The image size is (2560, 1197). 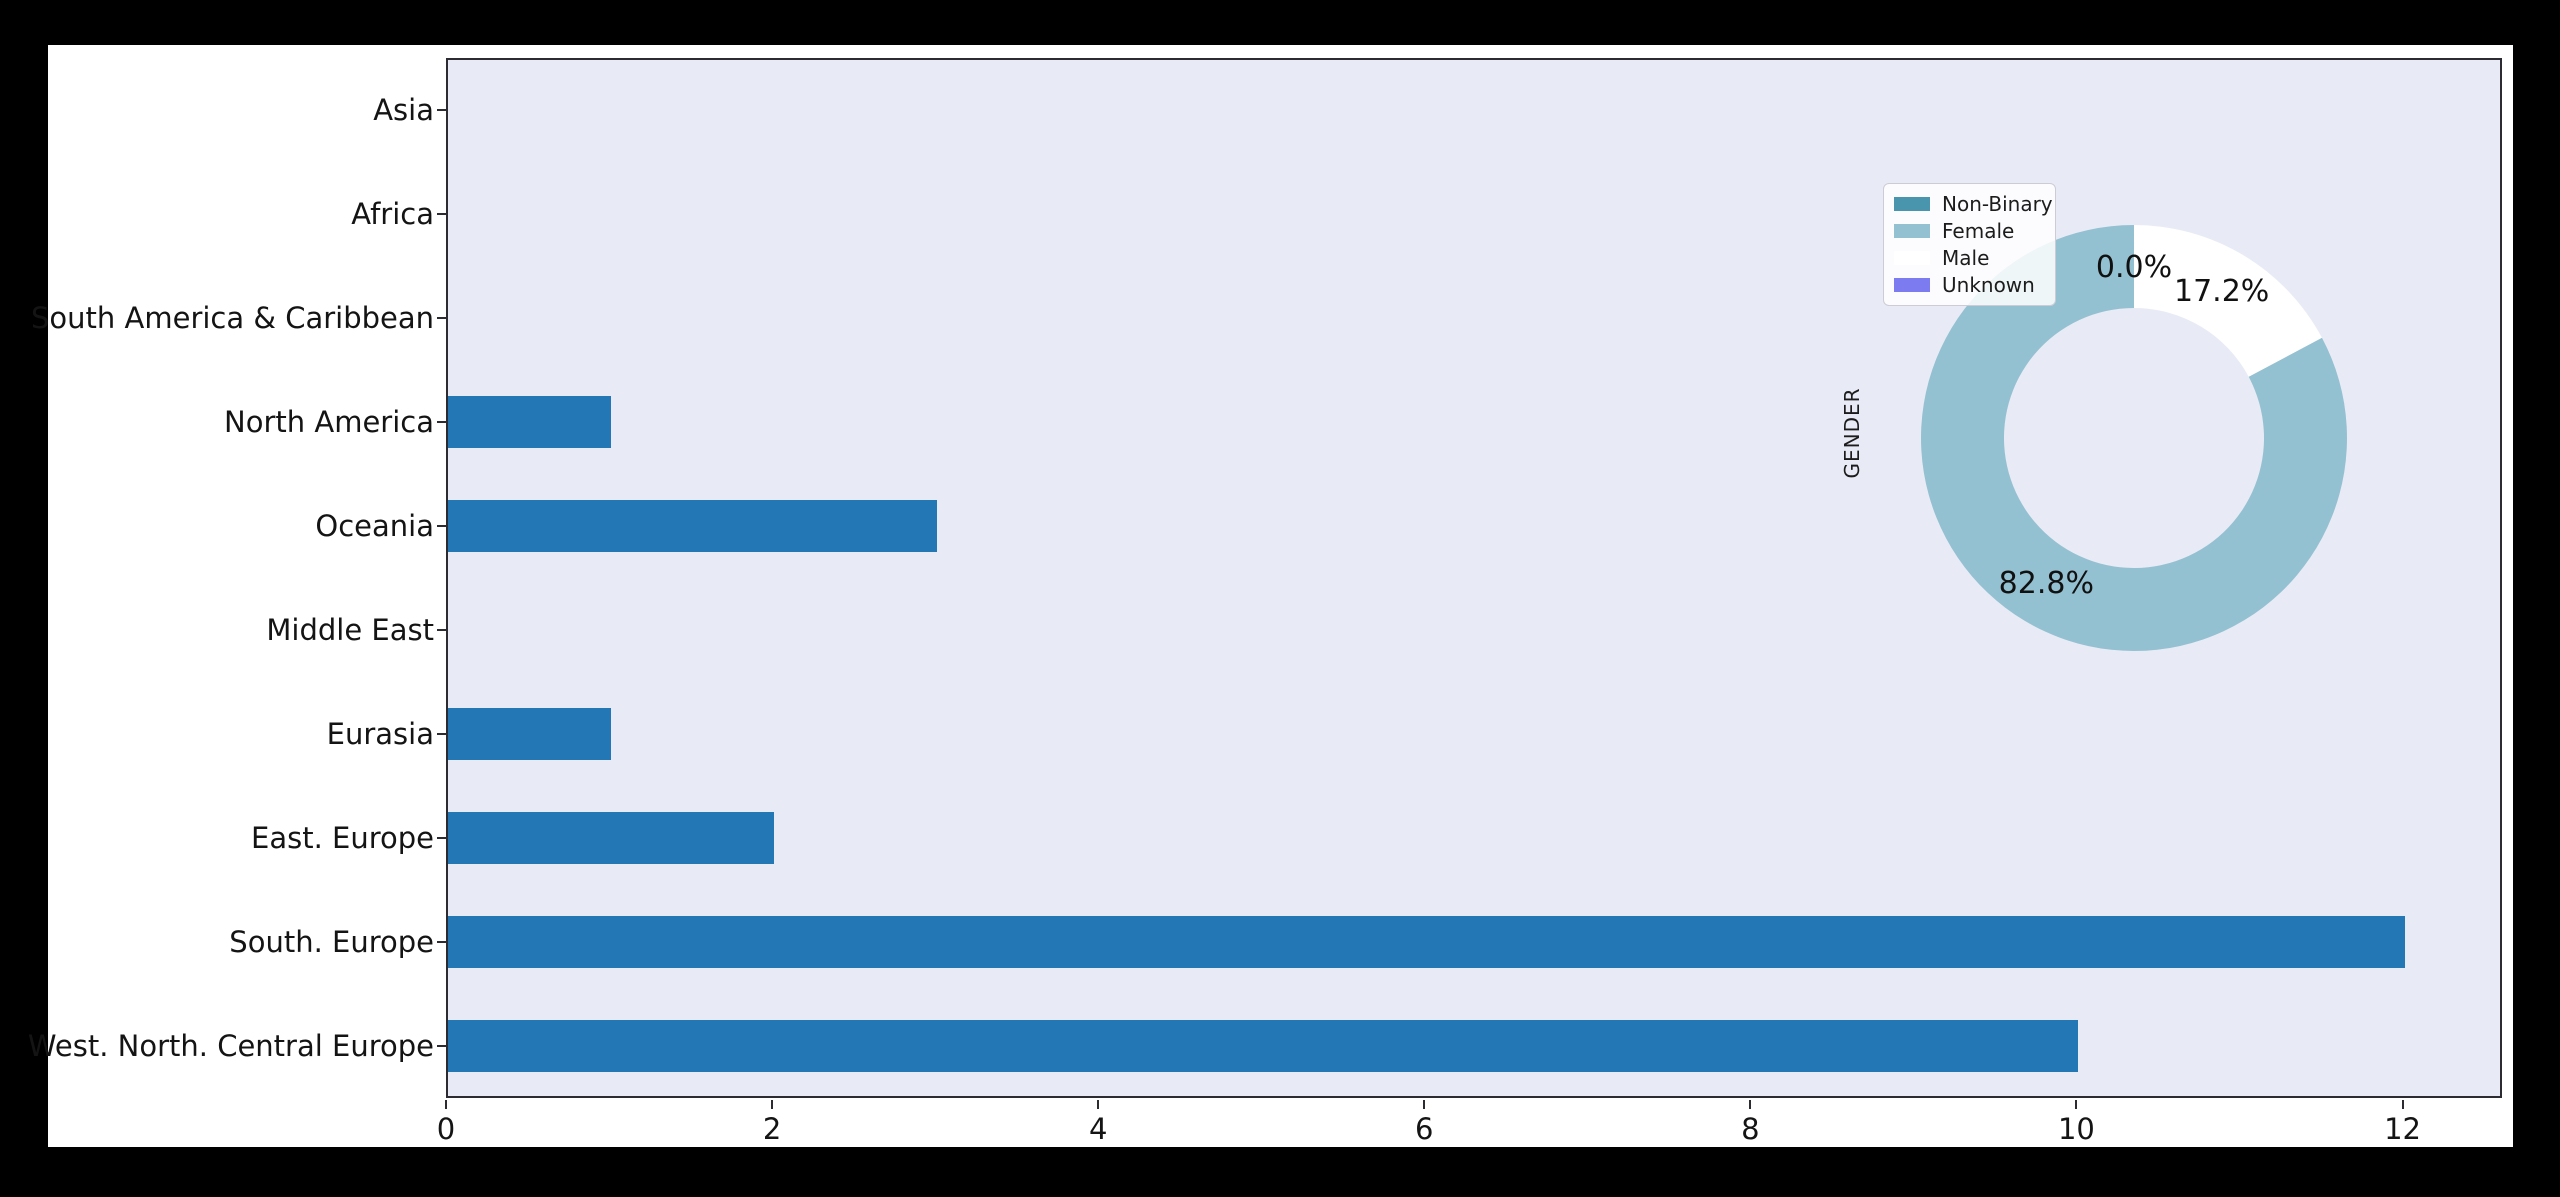 I want to click on gender-axis-title: GENDER, so click(x=1852, y=433).